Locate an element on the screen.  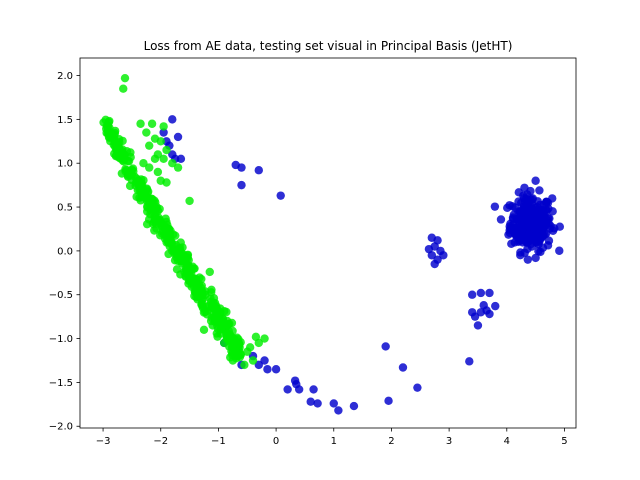
y-tick-label: −1.0 is located at coordinates (61, 339).